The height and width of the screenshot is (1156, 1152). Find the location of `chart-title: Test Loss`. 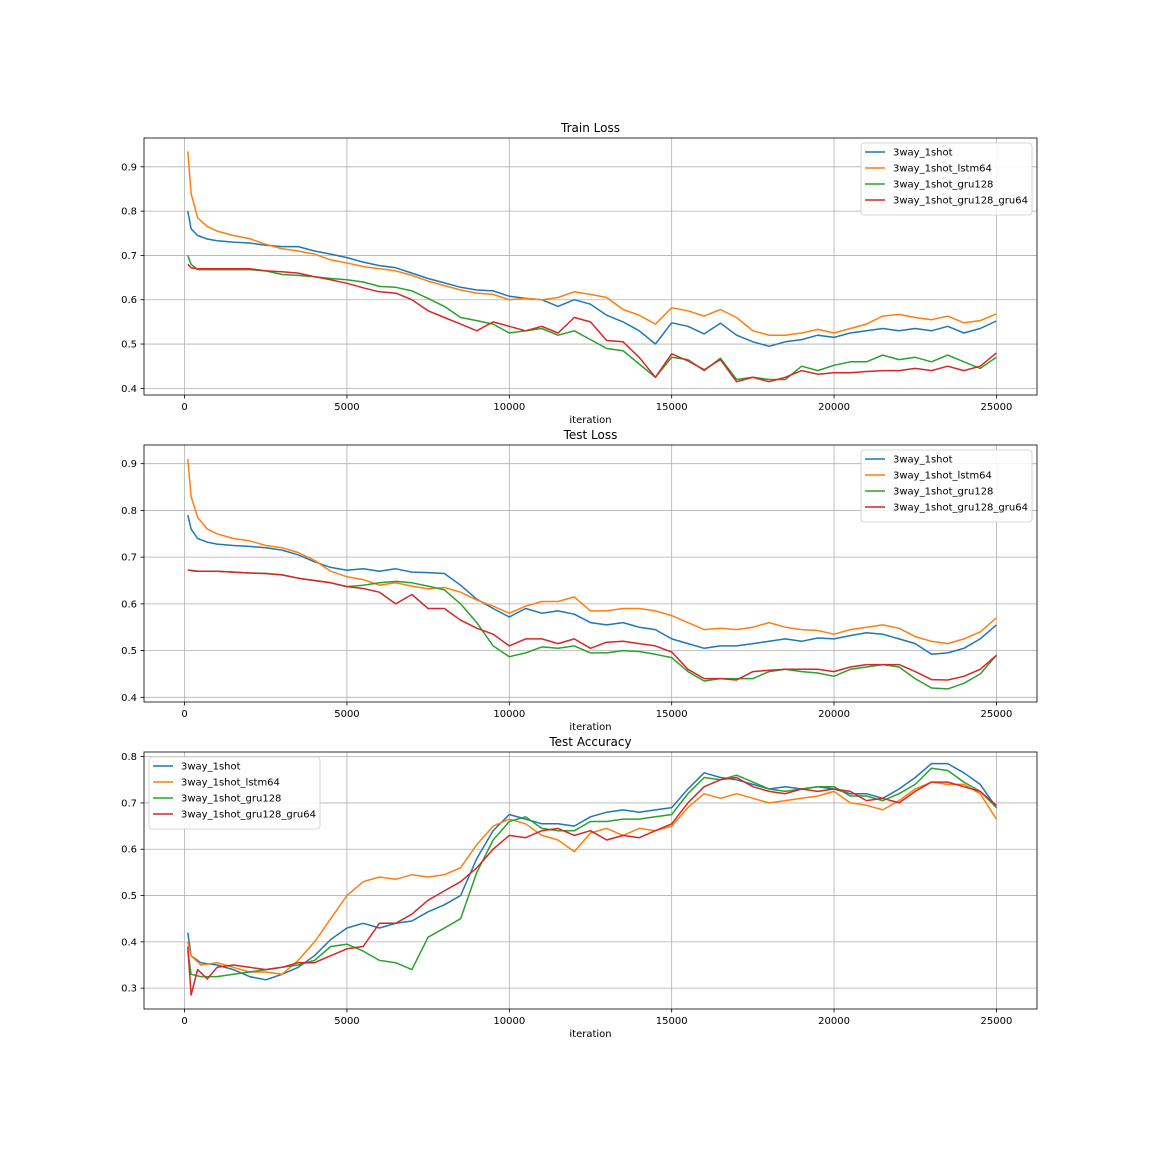

chart-title: Test Loss is located at coordinates (590, 435).